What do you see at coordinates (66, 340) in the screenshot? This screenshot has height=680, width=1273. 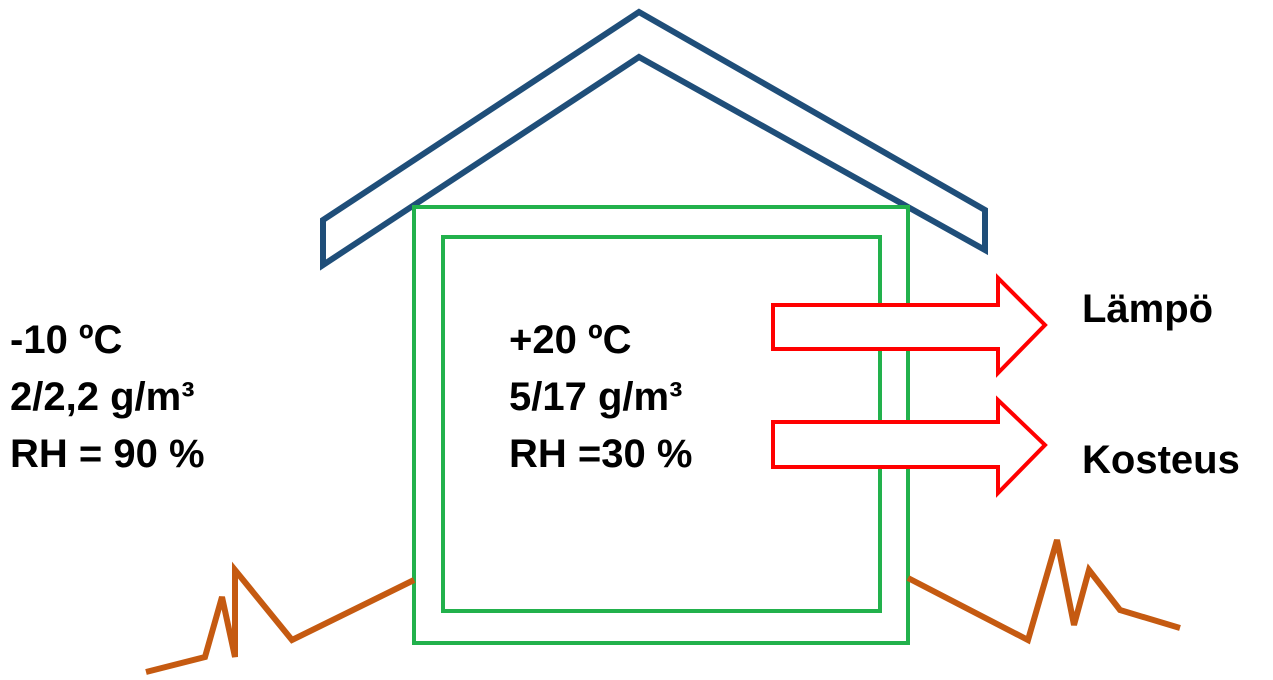 I see `outside-temp: -10 ºC` at bounding box center [66, 340].